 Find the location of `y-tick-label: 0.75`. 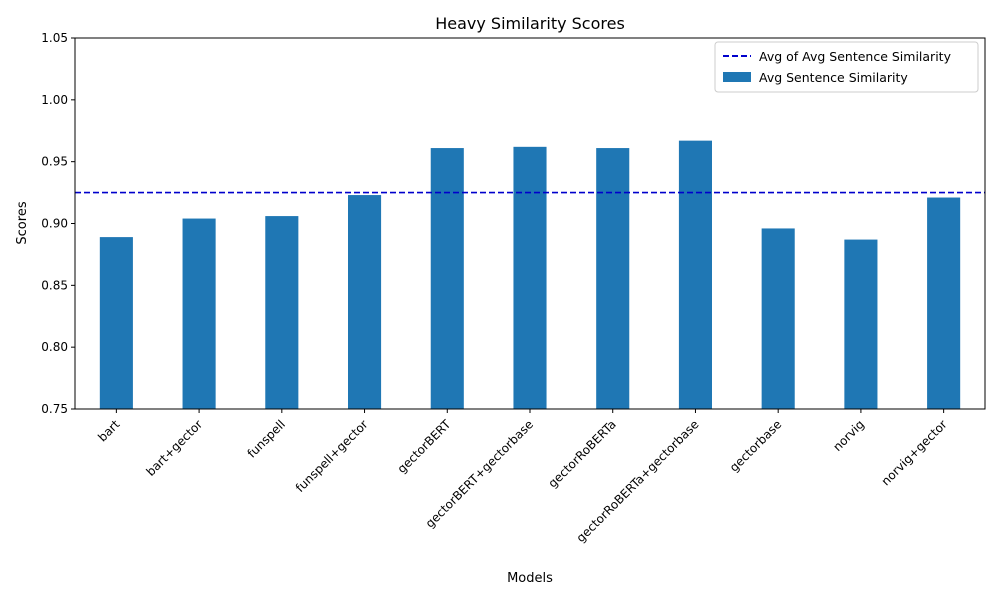

y-tick-label: 0.75 is located at coordinates (54, 409).